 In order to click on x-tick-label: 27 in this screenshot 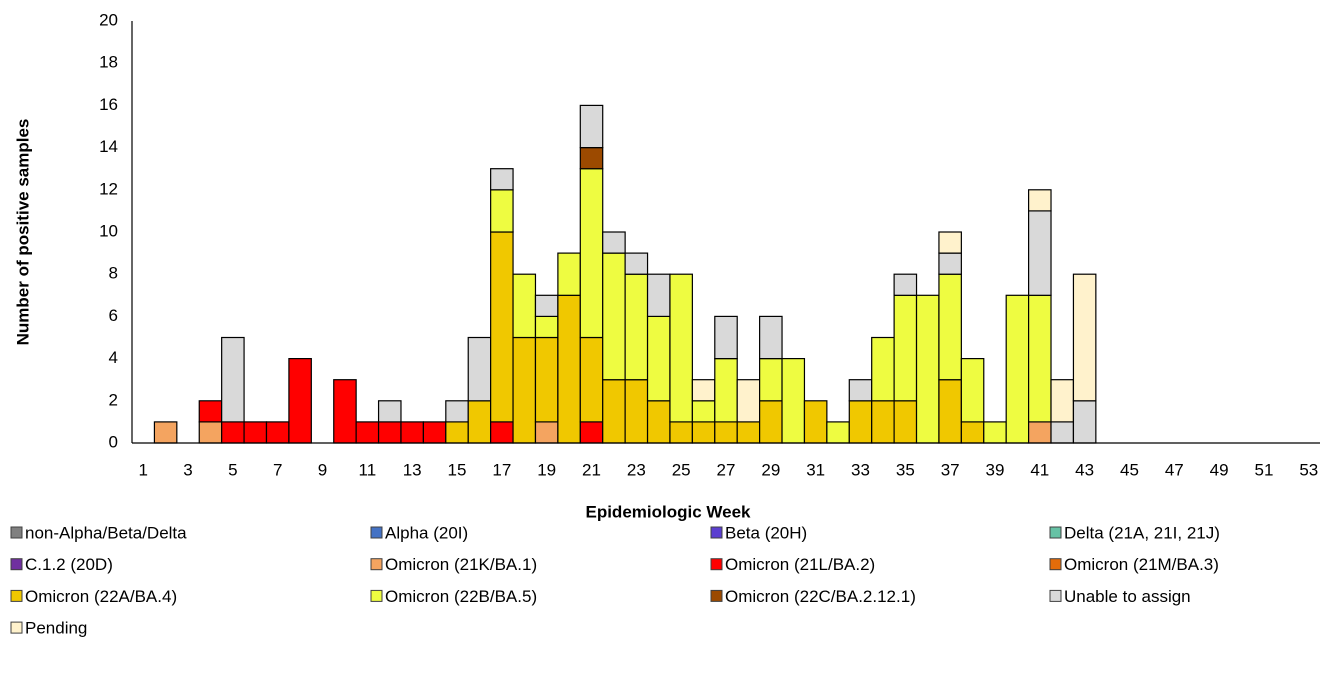, I will do `click(726, 469)`.